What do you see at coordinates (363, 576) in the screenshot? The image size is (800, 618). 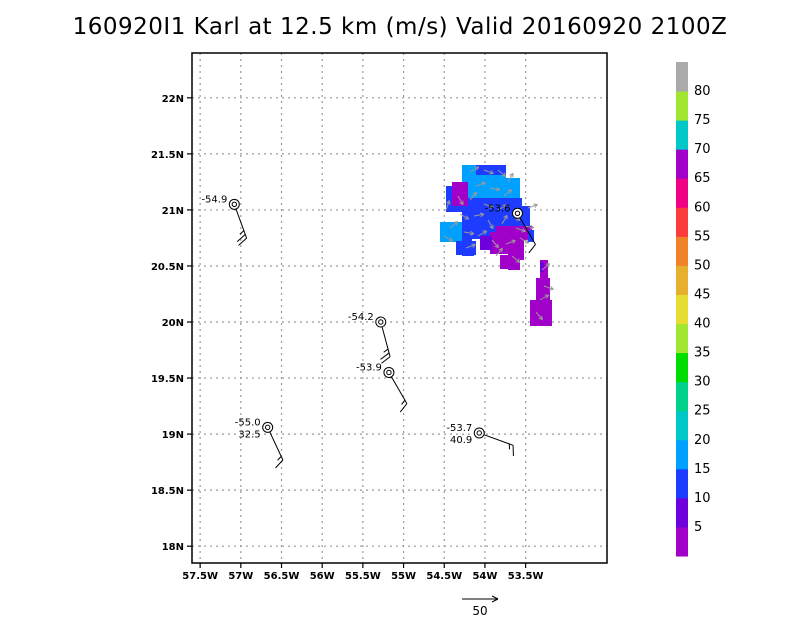 I see `x-tick-label: 55.5W` at bounding box center [363, 576].